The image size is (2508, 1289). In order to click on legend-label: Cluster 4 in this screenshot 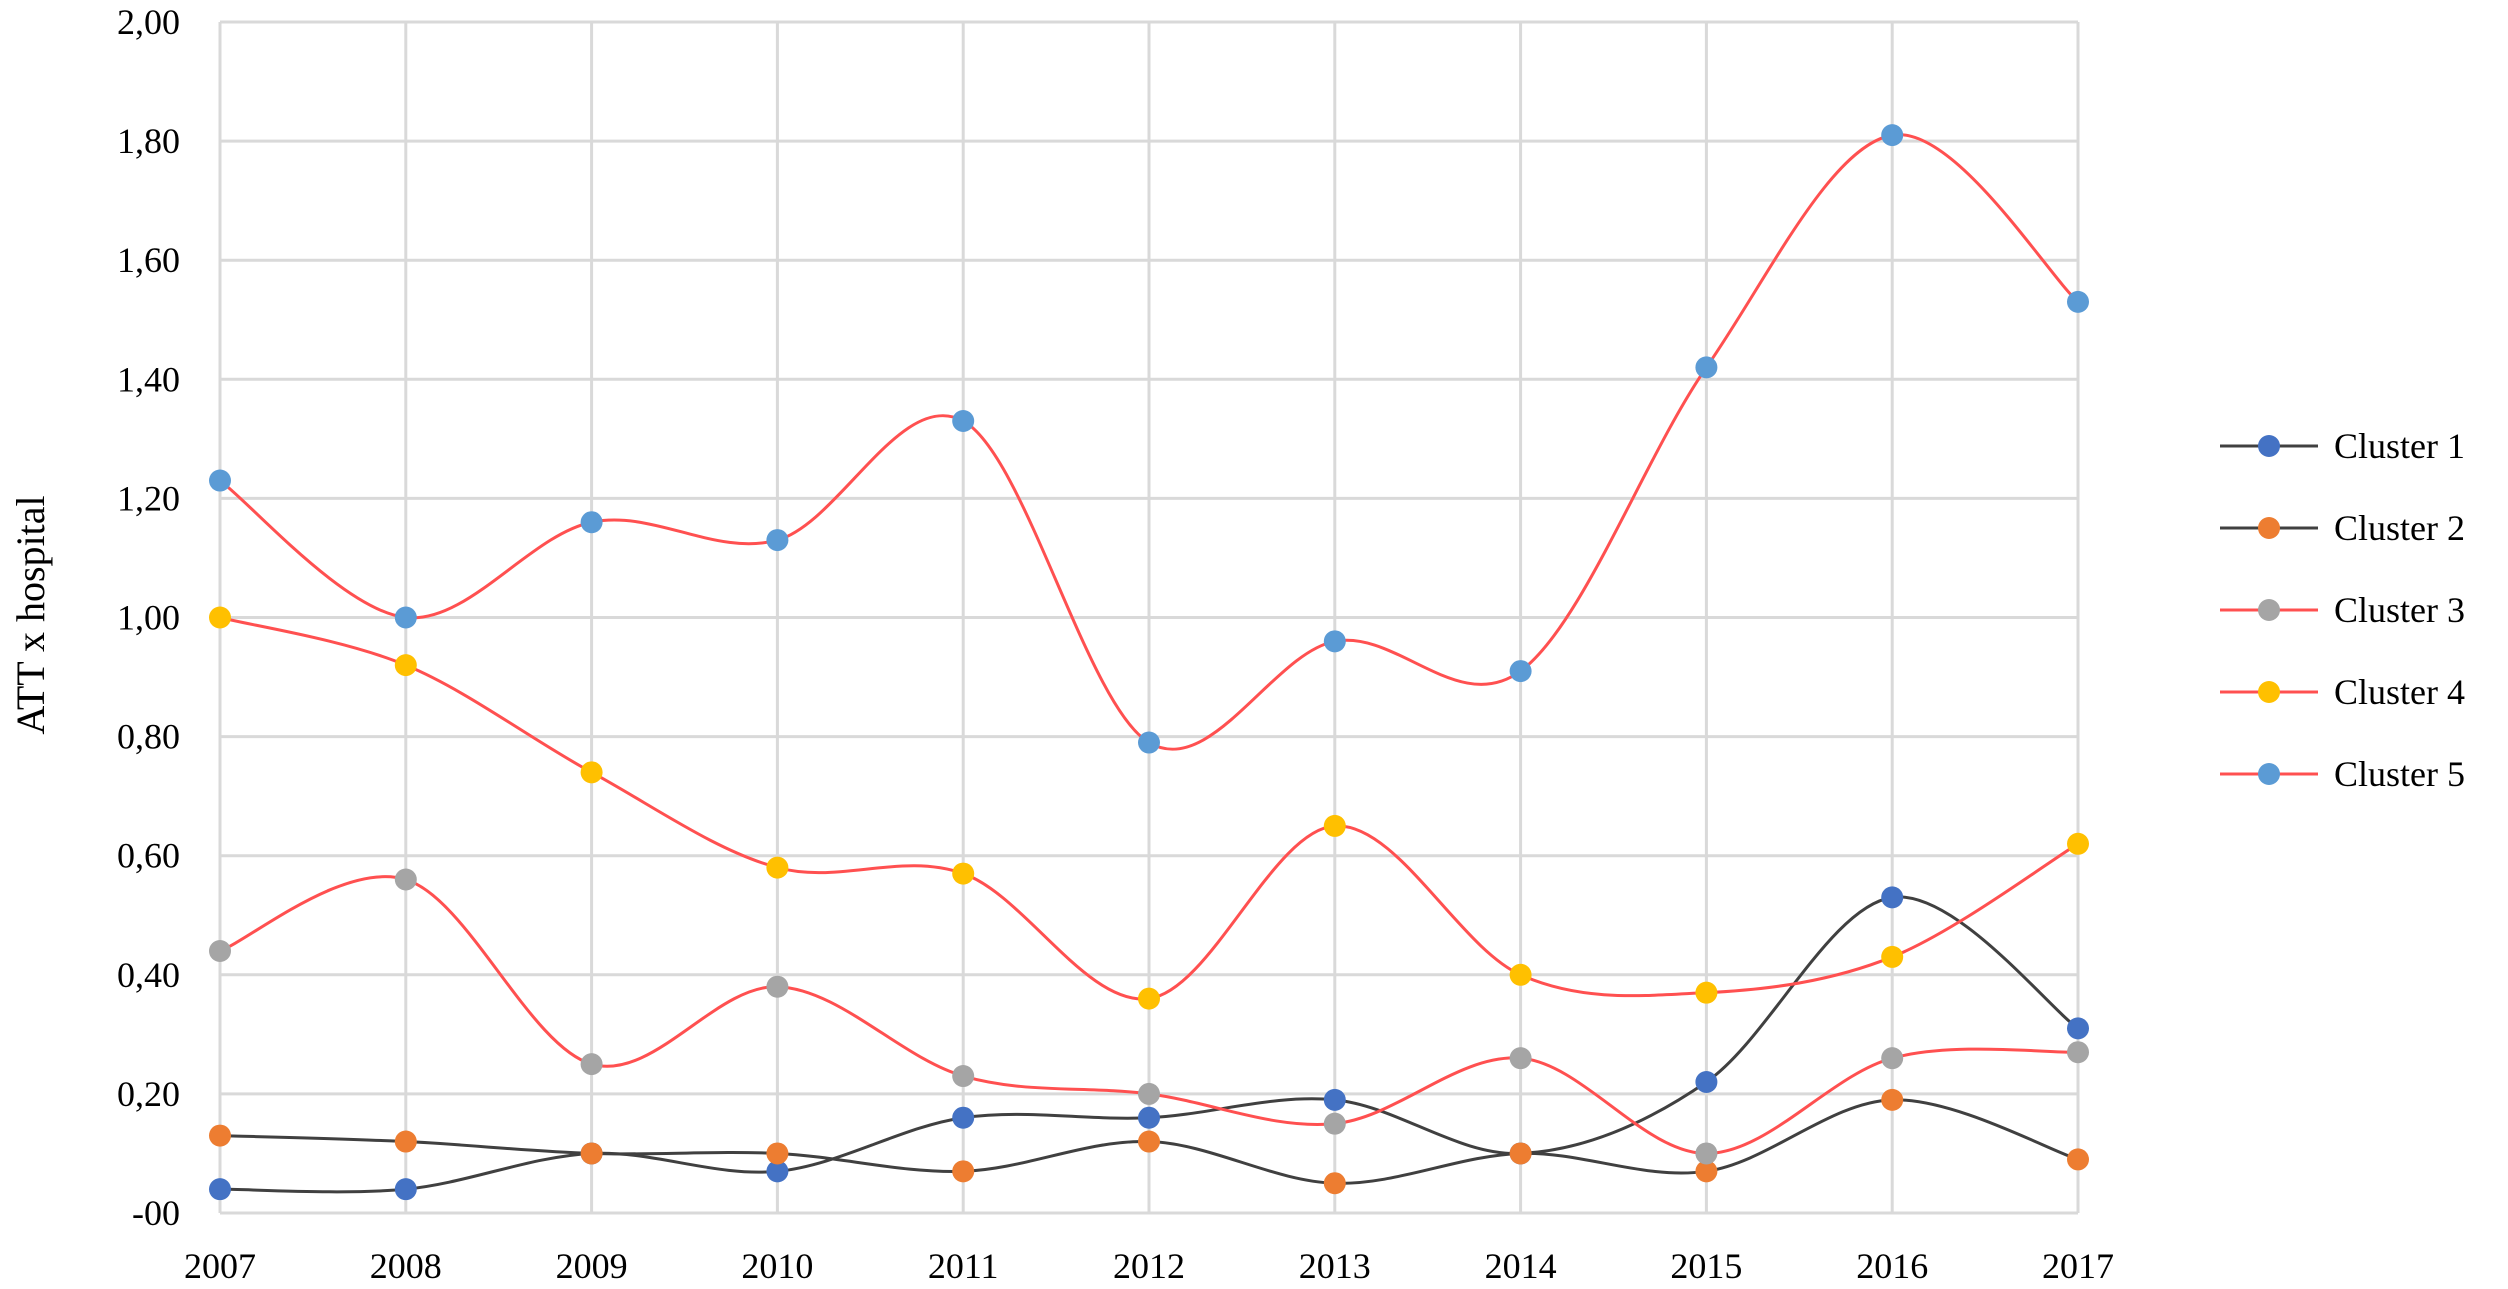, I will do `click(2399, 692)`.